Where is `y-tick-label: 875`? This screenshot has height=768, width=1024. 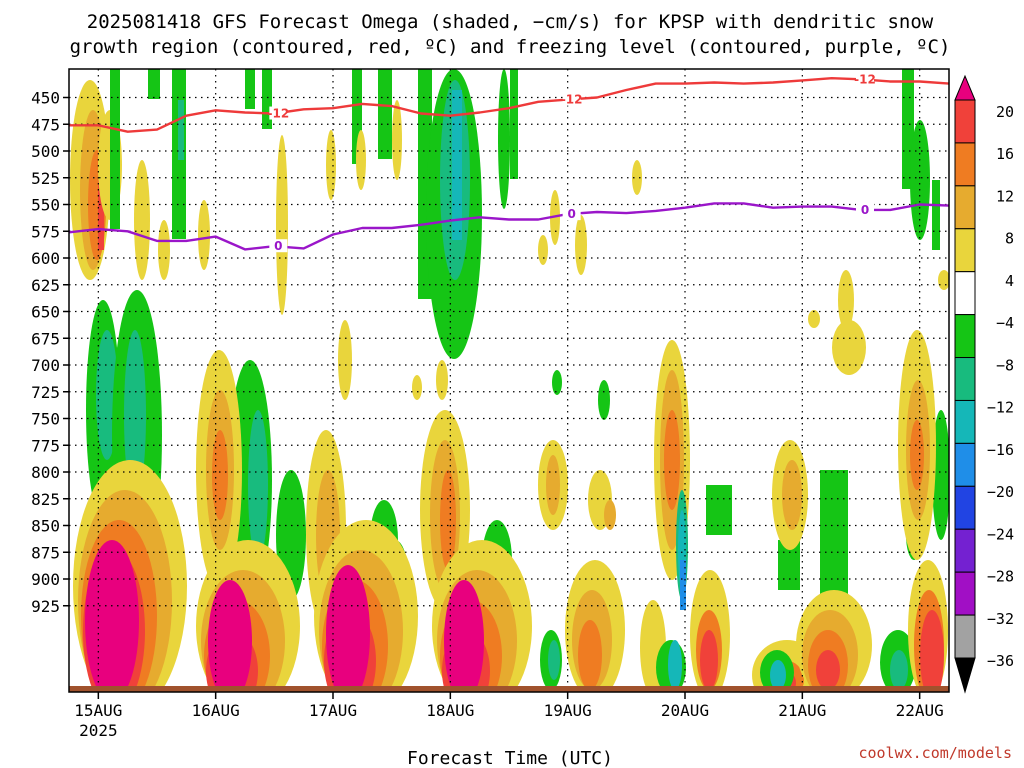
y-tick-label: 875 is located at coordinates (45, 552).